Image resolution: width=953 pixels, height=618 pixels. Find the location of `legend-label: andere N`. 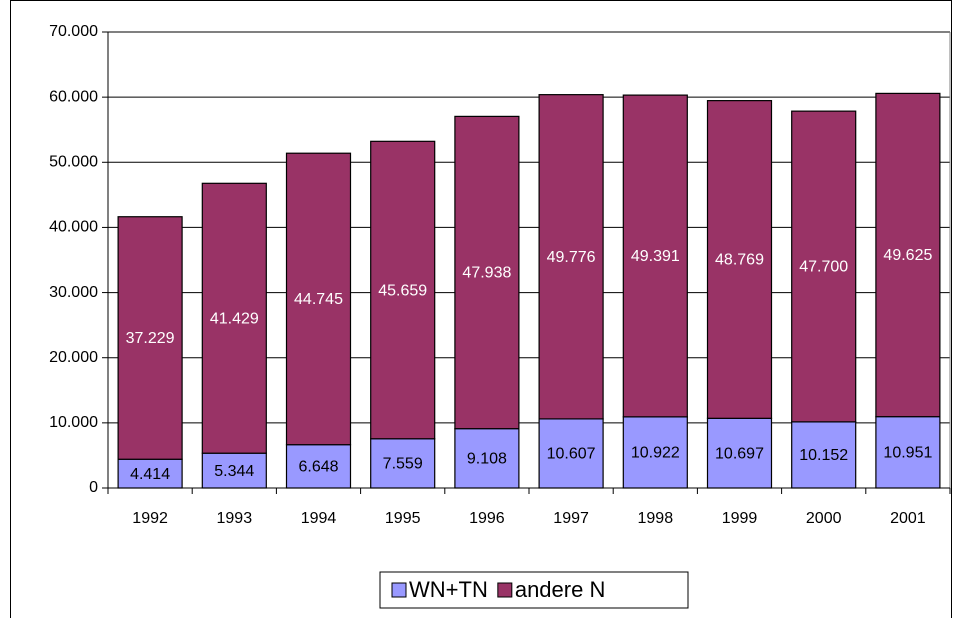

legend-label: andere N is located at coordinates (560, 589).